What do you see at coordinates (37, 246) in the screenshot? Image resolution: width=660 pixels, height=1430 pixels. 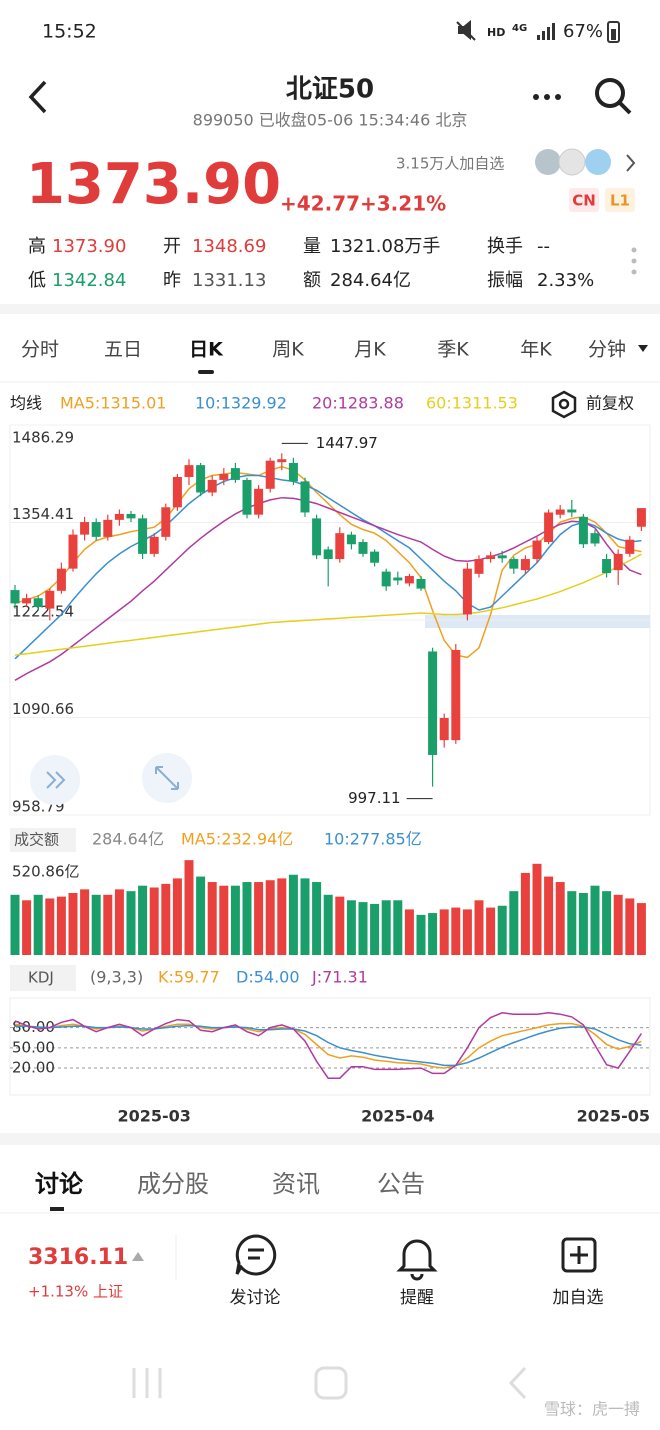 I see `stat-label: 高` at bounding box center [37, 246].